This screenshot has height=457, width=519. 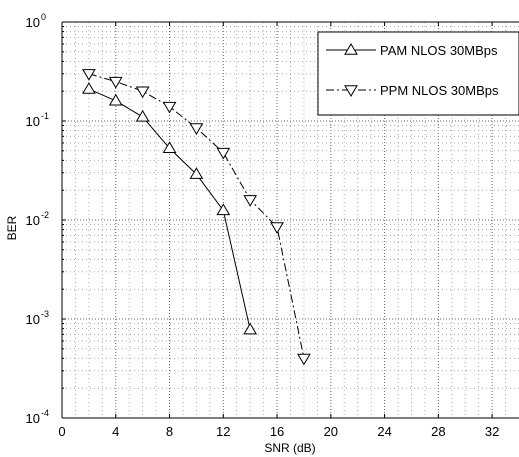 What do you see at coordinates (223, 431) in the screenshot?
I see `x-tick-label: 12` at bounding box center [223, 431].